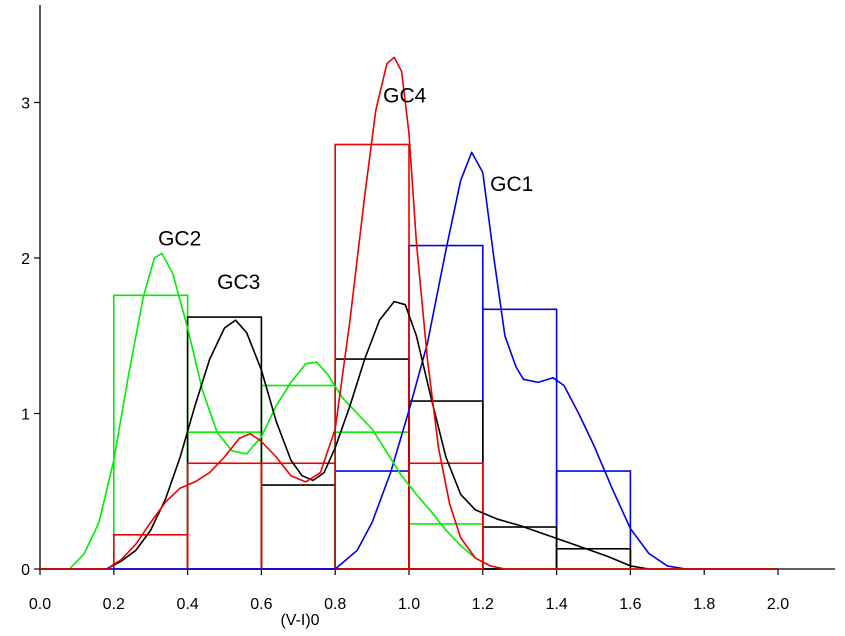 The width and height of the screenshot is (845, 636). What do you see at coordinates (179, 239) in the screenshot?
I see `gc2-label: GC2` at bounding box center [179, 239].